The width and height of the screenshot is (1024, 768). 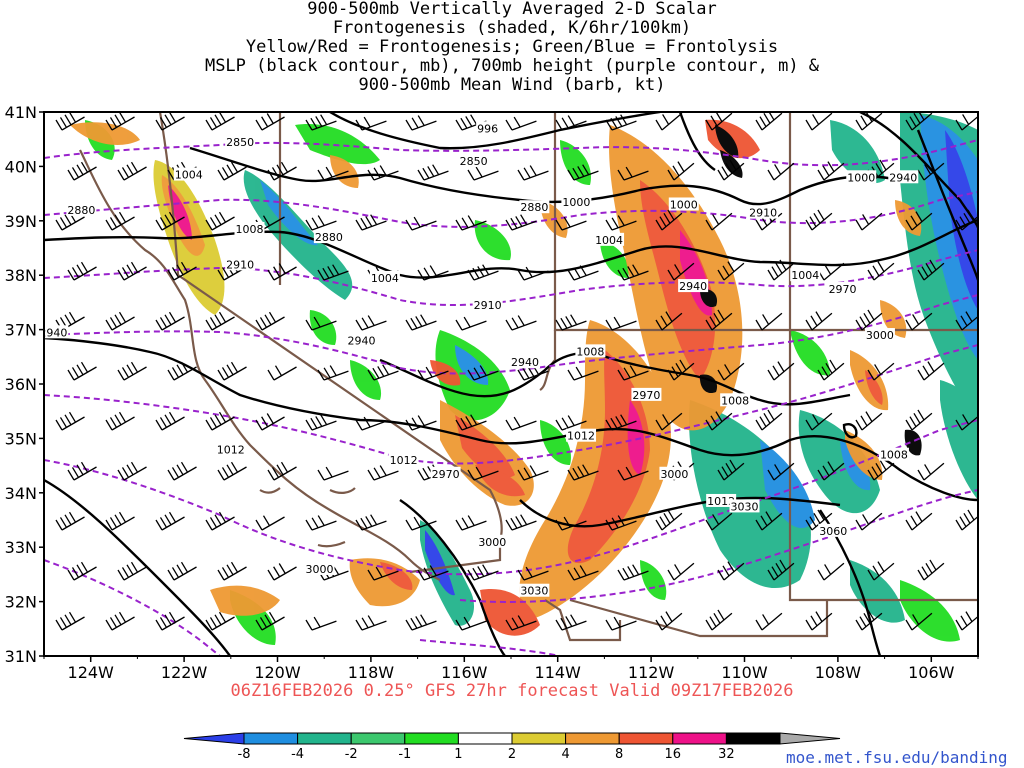 What do you see at coordinates (21, 275) in the screenshot?
I see `lat-label: 38N` at bounding box center [21, 275].